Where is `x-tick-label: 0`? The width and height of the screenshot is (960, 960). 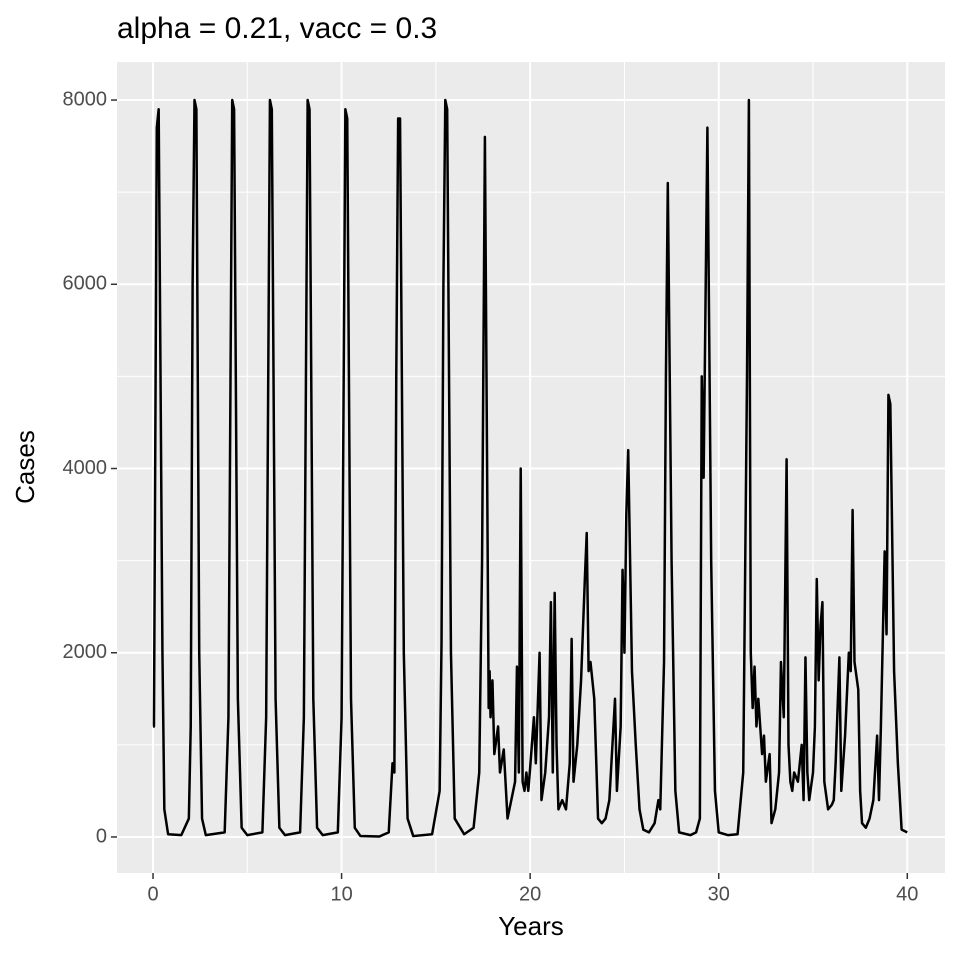 x-tick-label: 0 is located at coordinates (152, 894).